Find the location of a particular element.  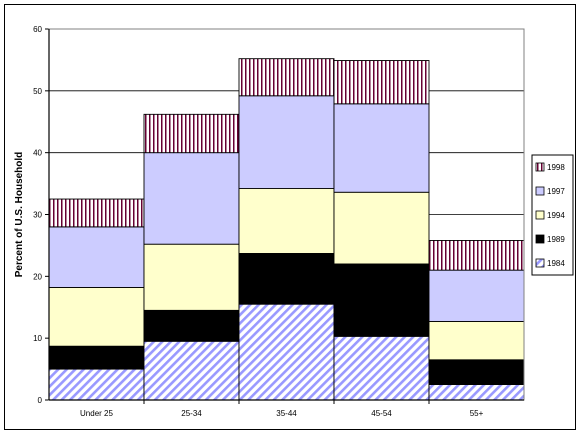

legend-label-1989: 1989 is located at coordinates (556, 239).